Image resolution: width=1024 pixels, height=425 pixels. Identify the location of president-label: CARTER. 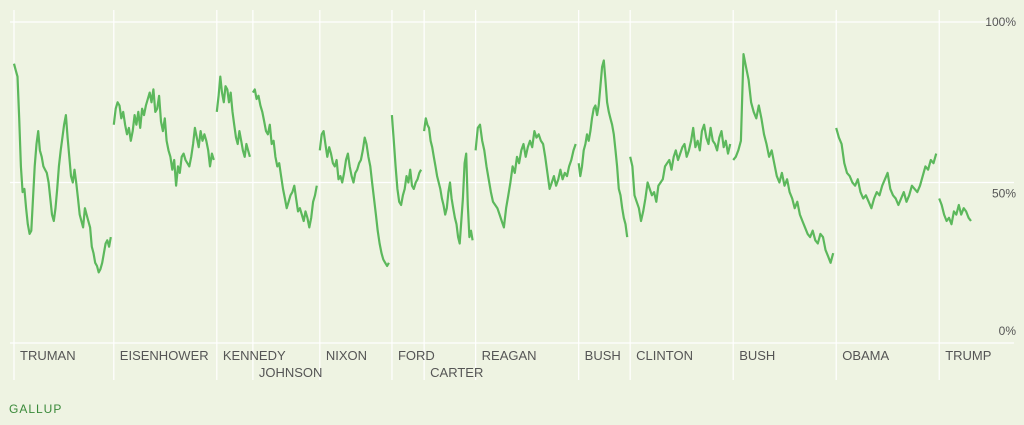
(456, 372).